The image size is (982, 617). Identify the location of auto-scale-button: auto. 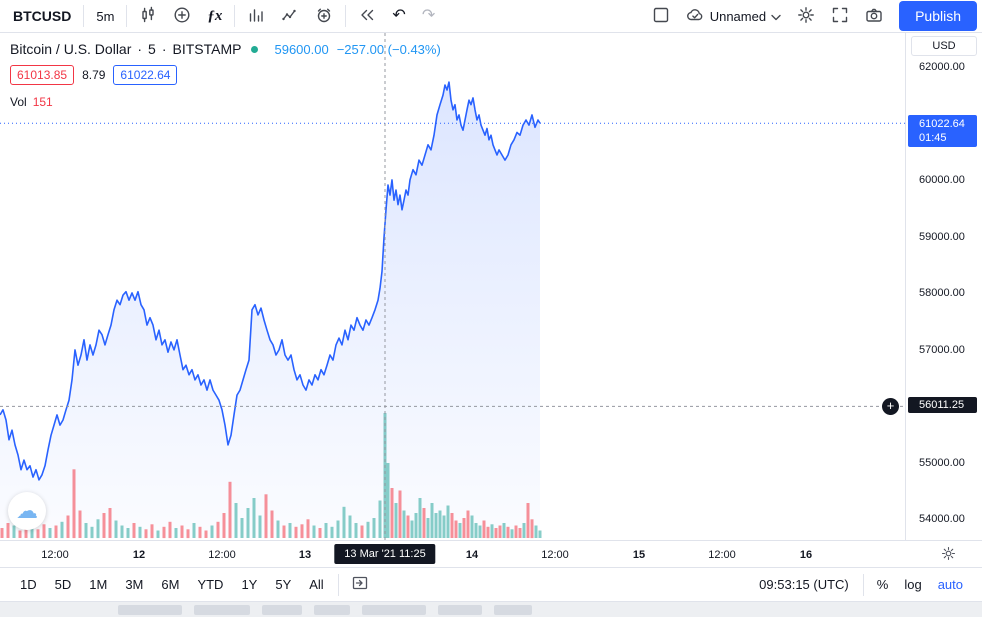
(950, 584).